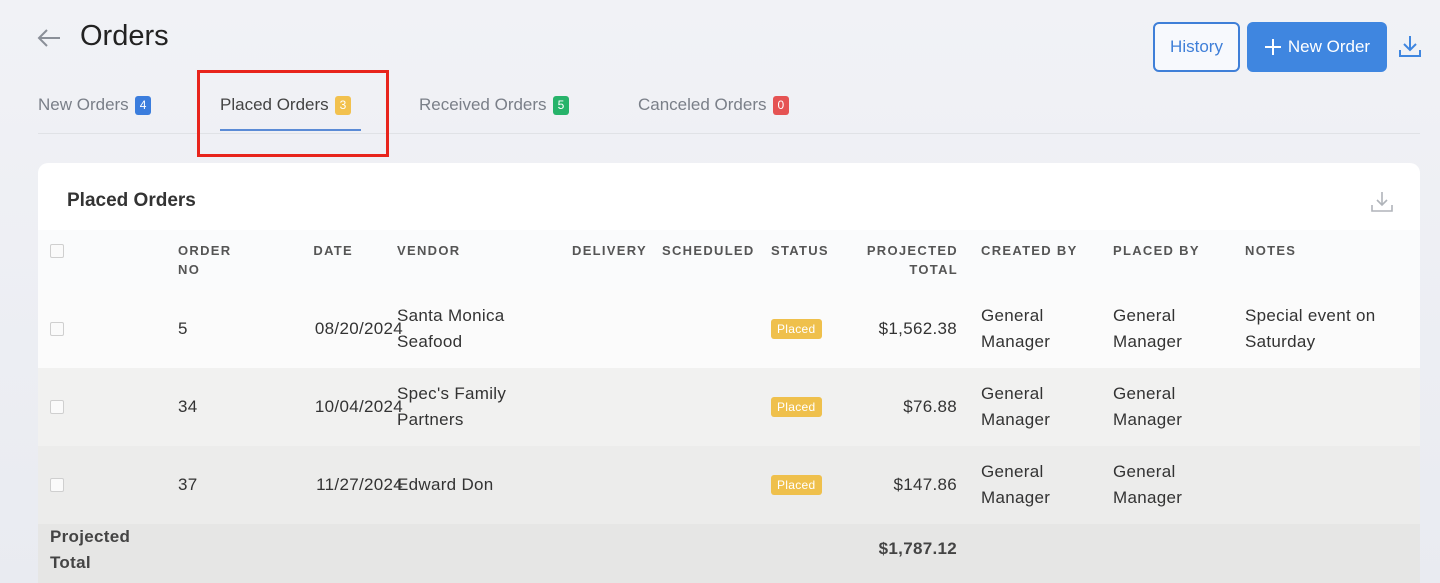 The width and height of the screenshot is (1440, 583). I want to click on column-header: PROJECTED TOTAL, so click(912, 260).